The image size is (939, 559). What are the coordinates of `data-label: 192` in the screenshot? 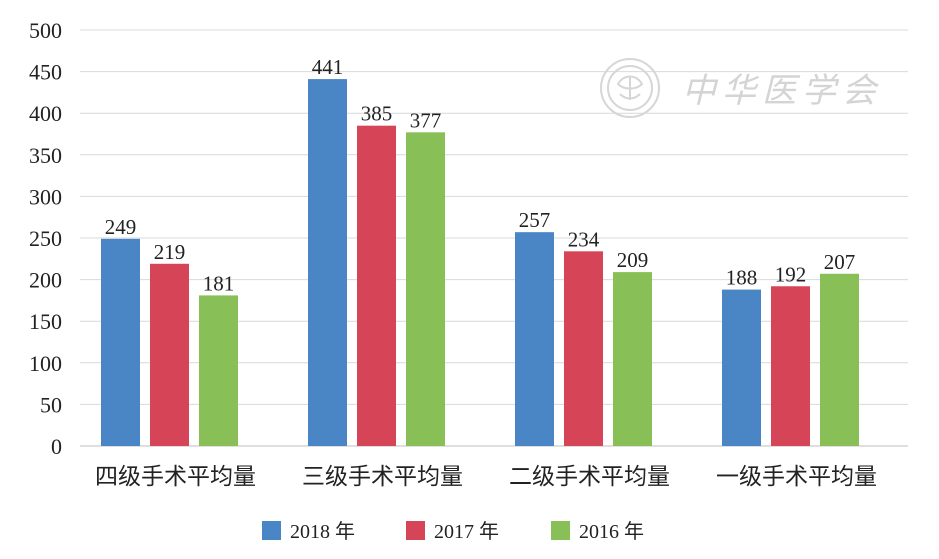 It's located at (791, 274).